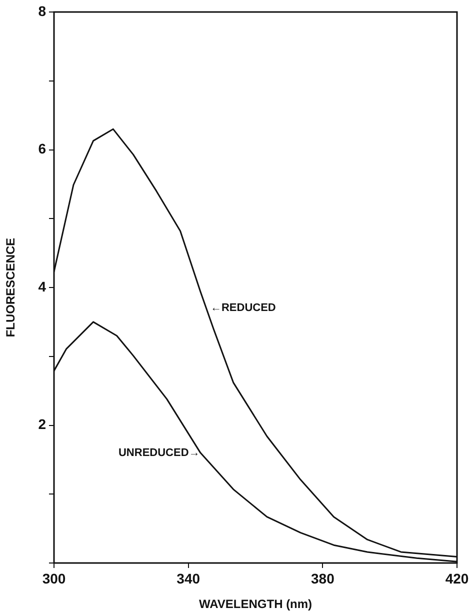 The image size is (475, 616). What do you see at coordinates (188, 578) in the screenshot?
I see `x-tick-label: 340` at bounding box center [188, 578].